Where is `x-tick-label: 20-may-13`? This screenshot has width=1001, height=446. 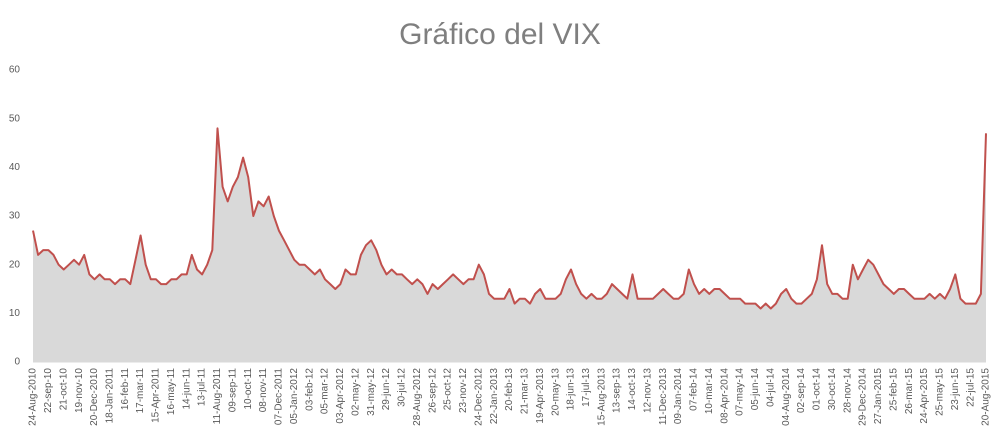
x-tick-label: 20-may-13 is located at coordinates (555, 392).